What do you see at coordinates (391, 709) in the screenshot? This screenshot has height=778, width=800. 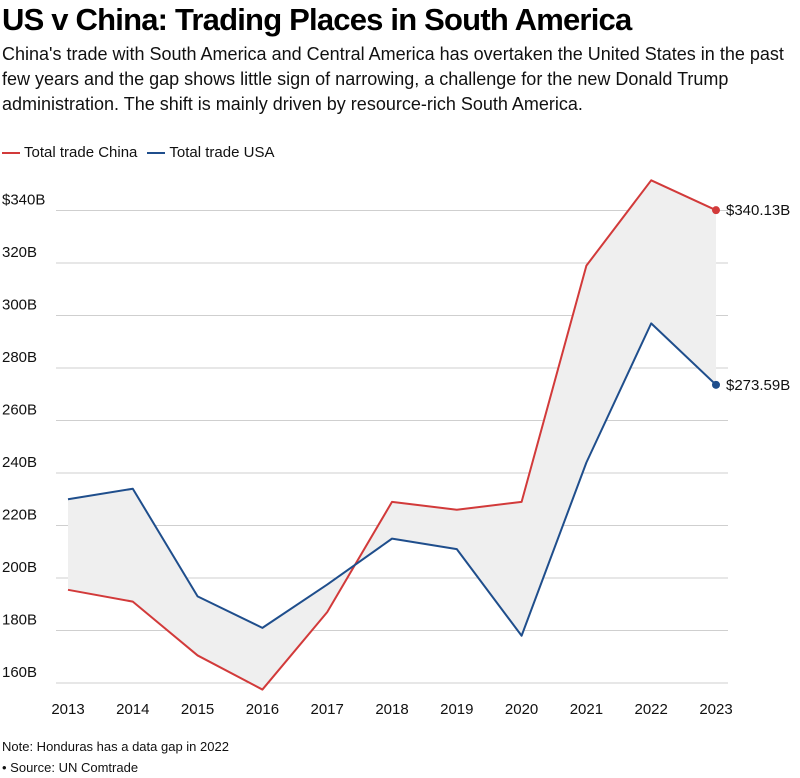 I see `x-tick-label: 2018` at bounding box center [391, 709].